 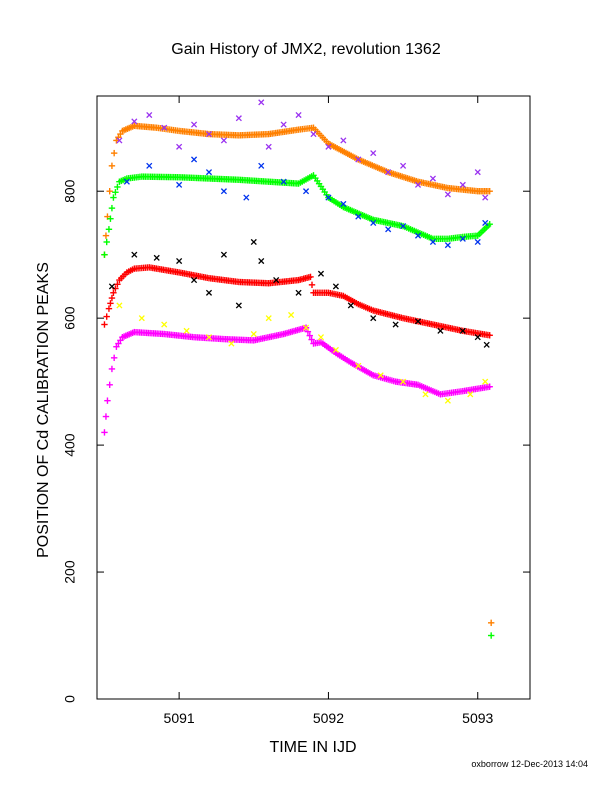 I want to click on x-tick-label-0: 5091, so click(x=179, y=718).